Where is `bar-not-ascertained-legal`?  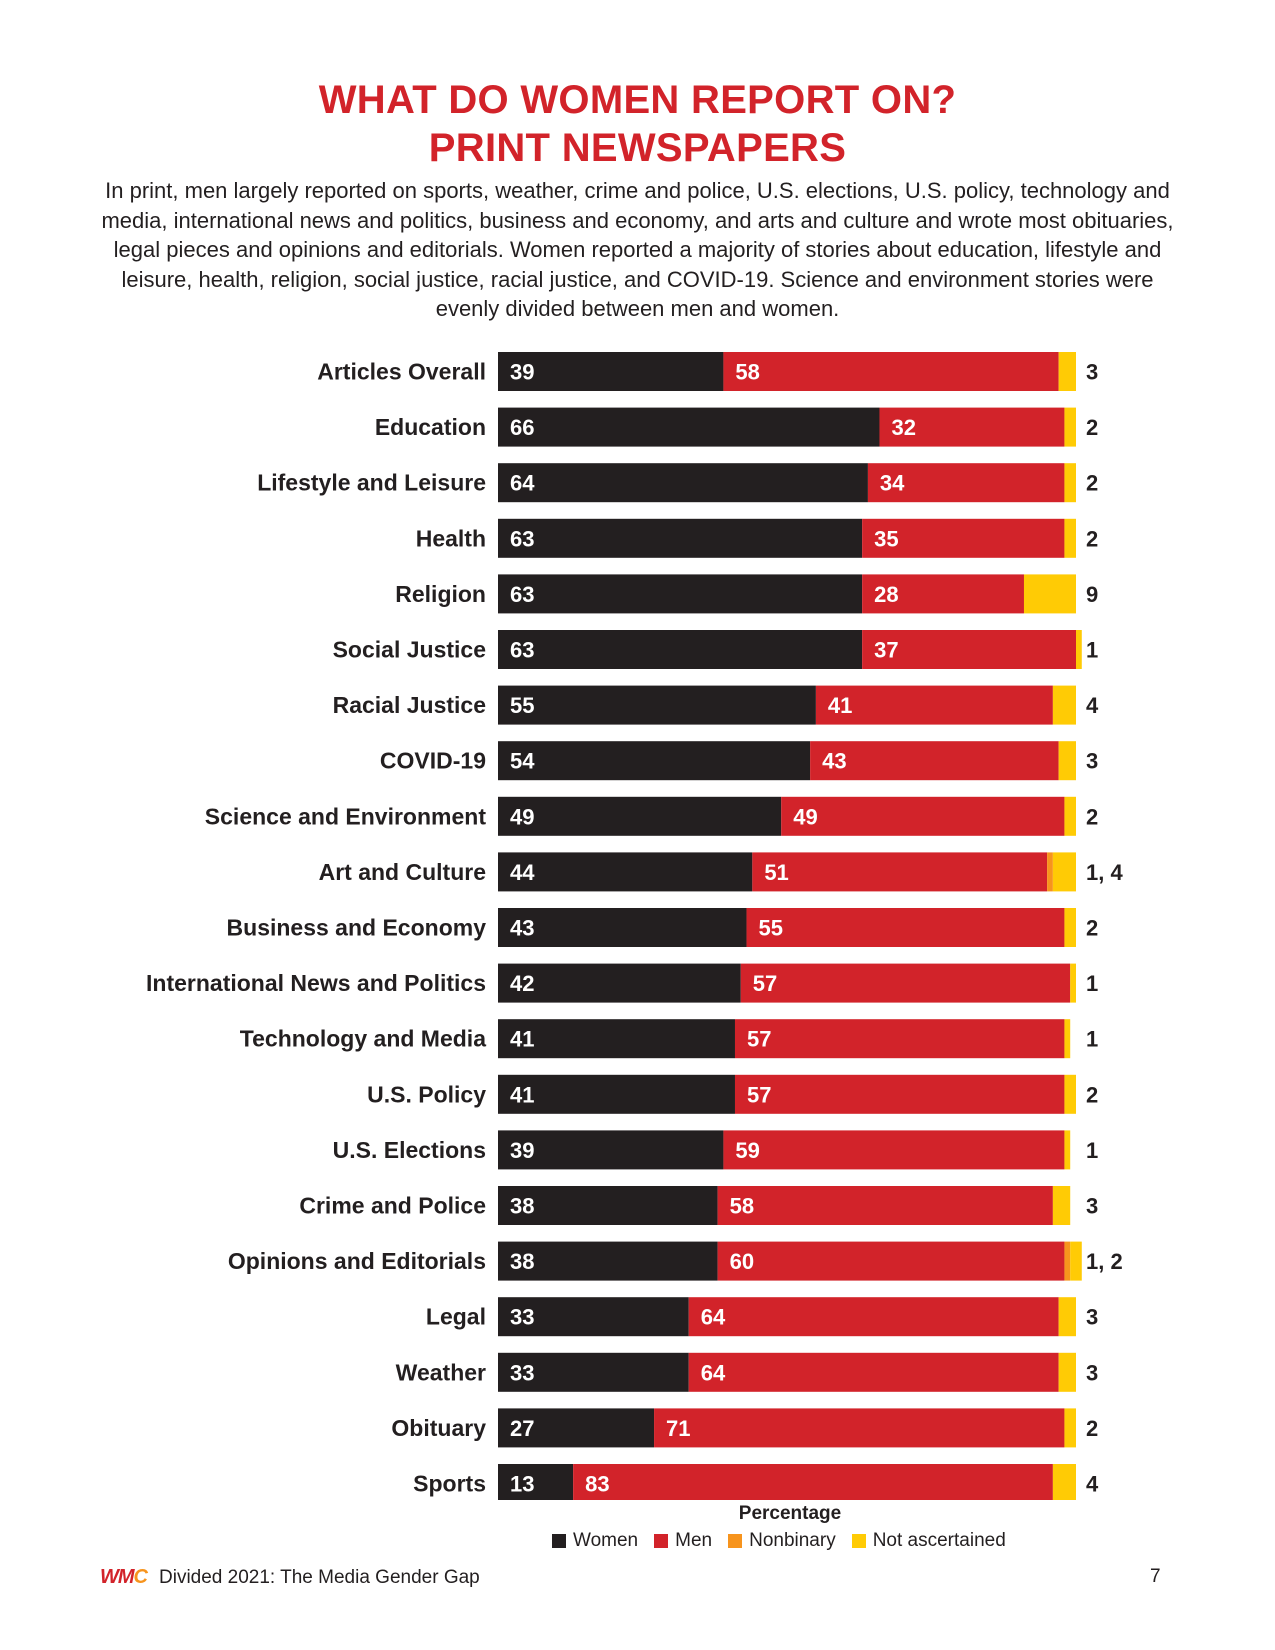 bar-not-ascertained-legal is located at coordinates (1067, 1317).